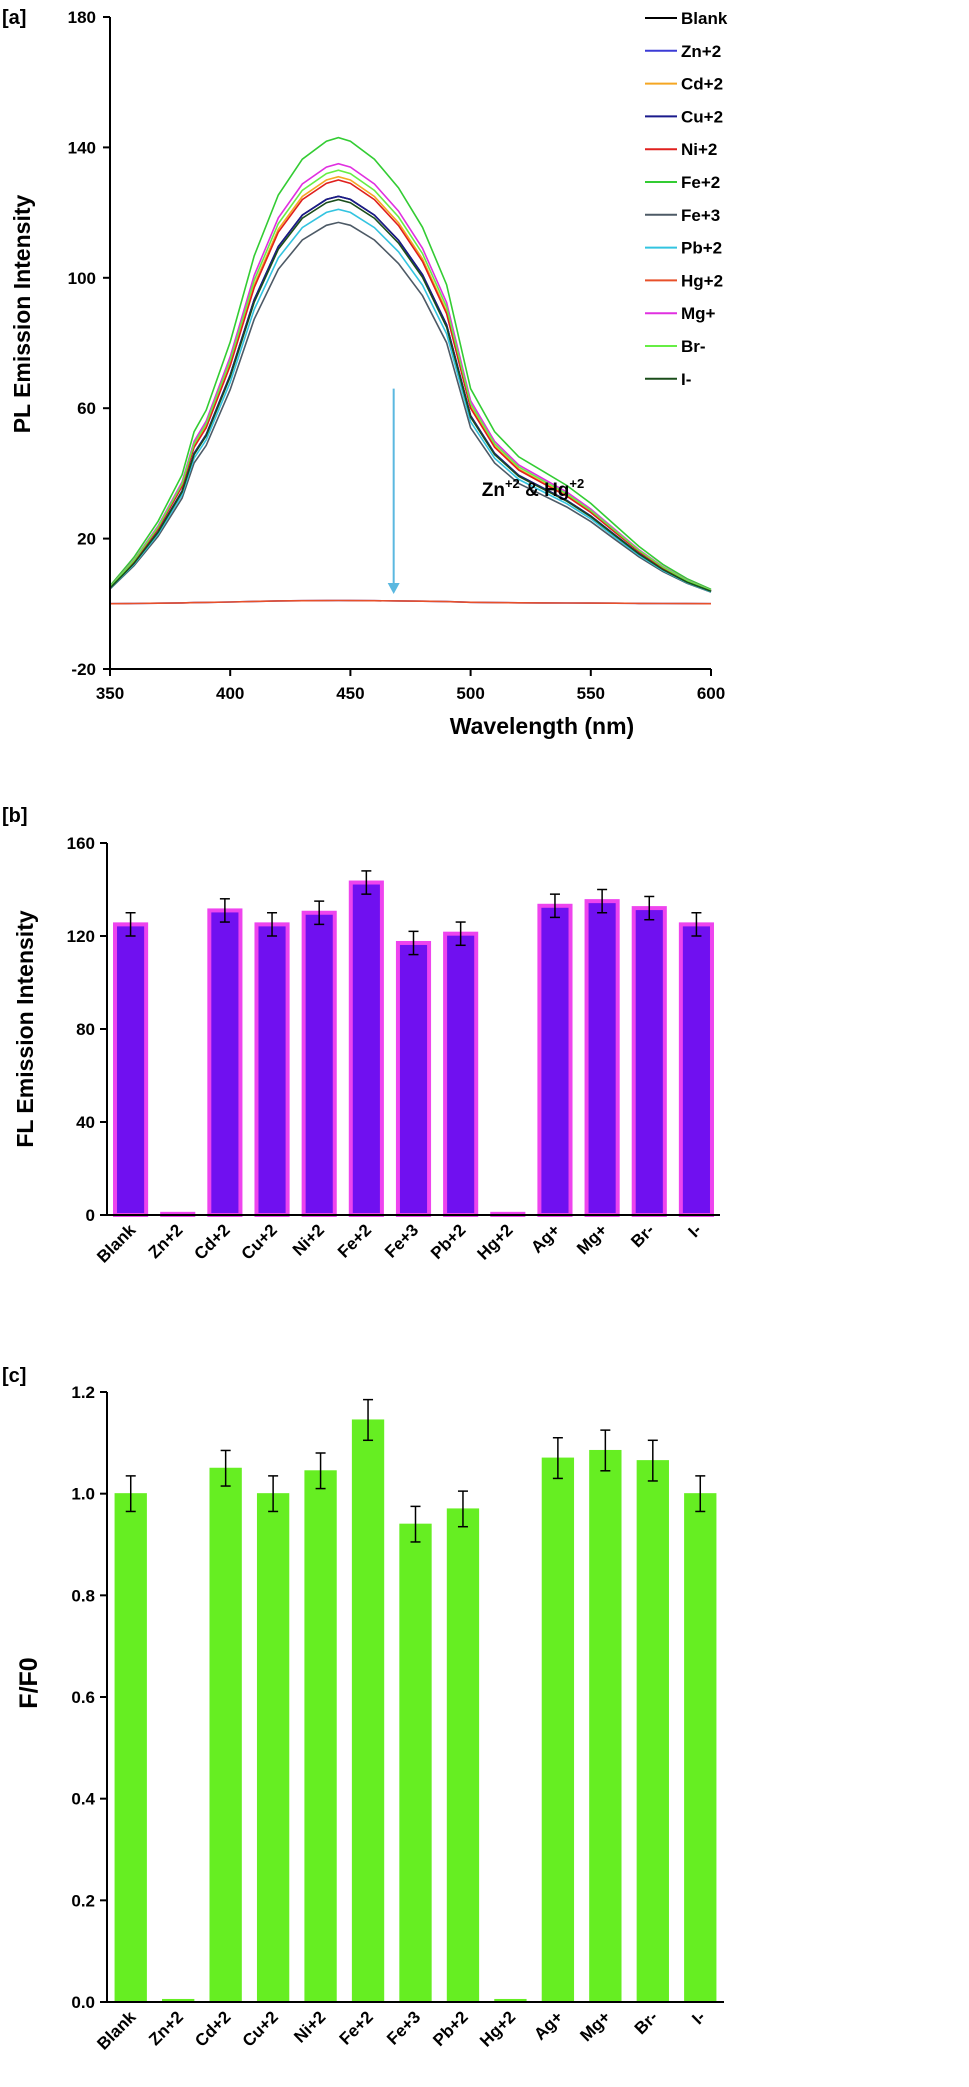  Describe the element at coordinates (83, 1697) in the screenshot. I see `panel-c-ytick-label: 0.6` at that location.